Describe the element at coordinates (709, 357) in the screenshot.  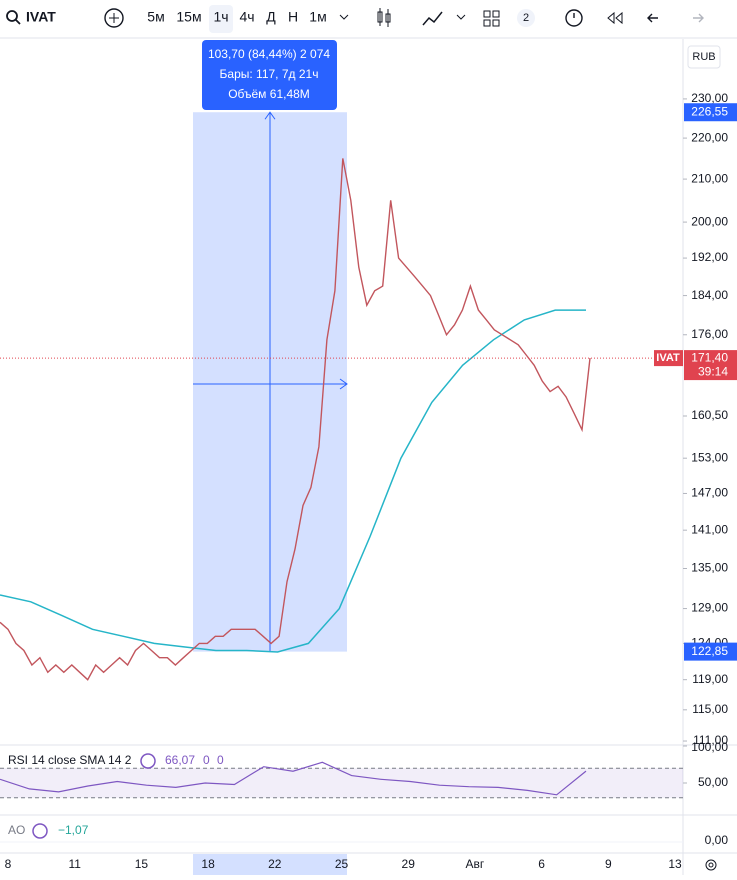
I see `last-price-label: 171,40` at that location.